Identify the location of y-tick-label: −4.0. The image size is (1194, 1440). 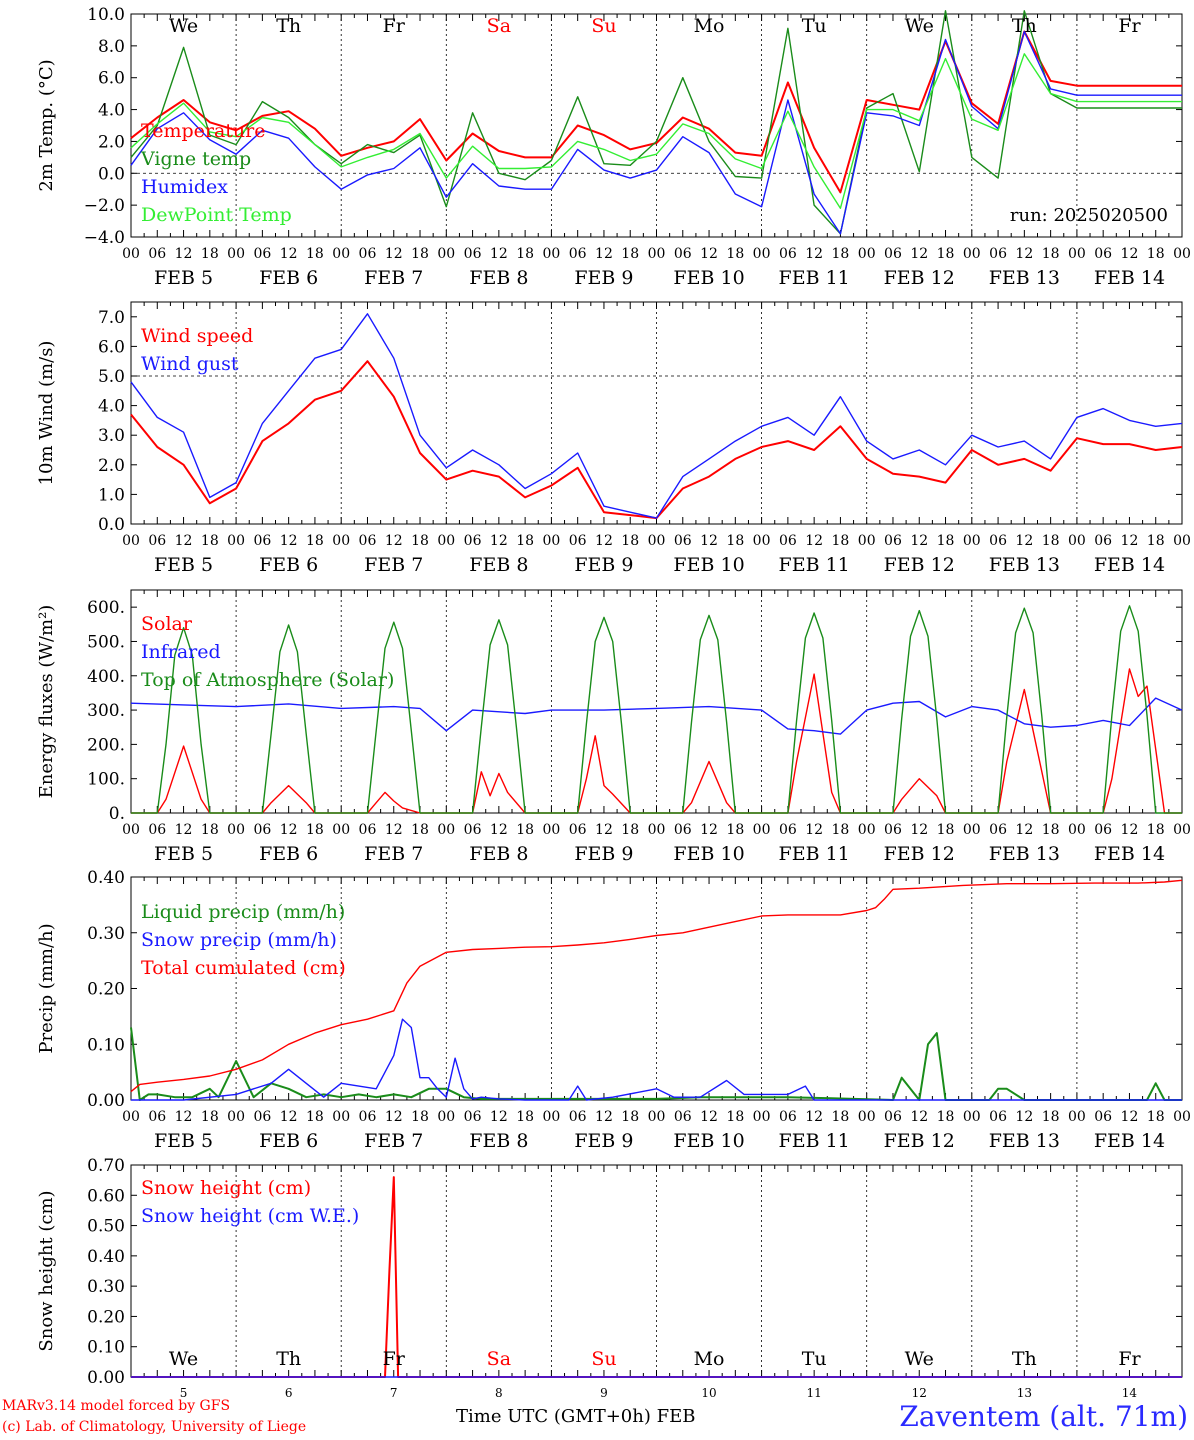
(104, 238).